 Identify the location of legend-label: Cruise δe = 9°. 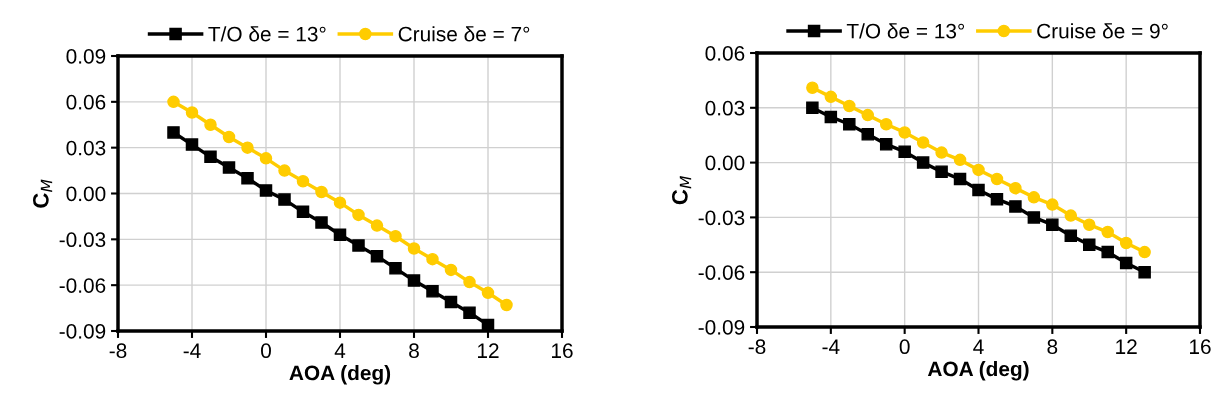
(1102, 31).